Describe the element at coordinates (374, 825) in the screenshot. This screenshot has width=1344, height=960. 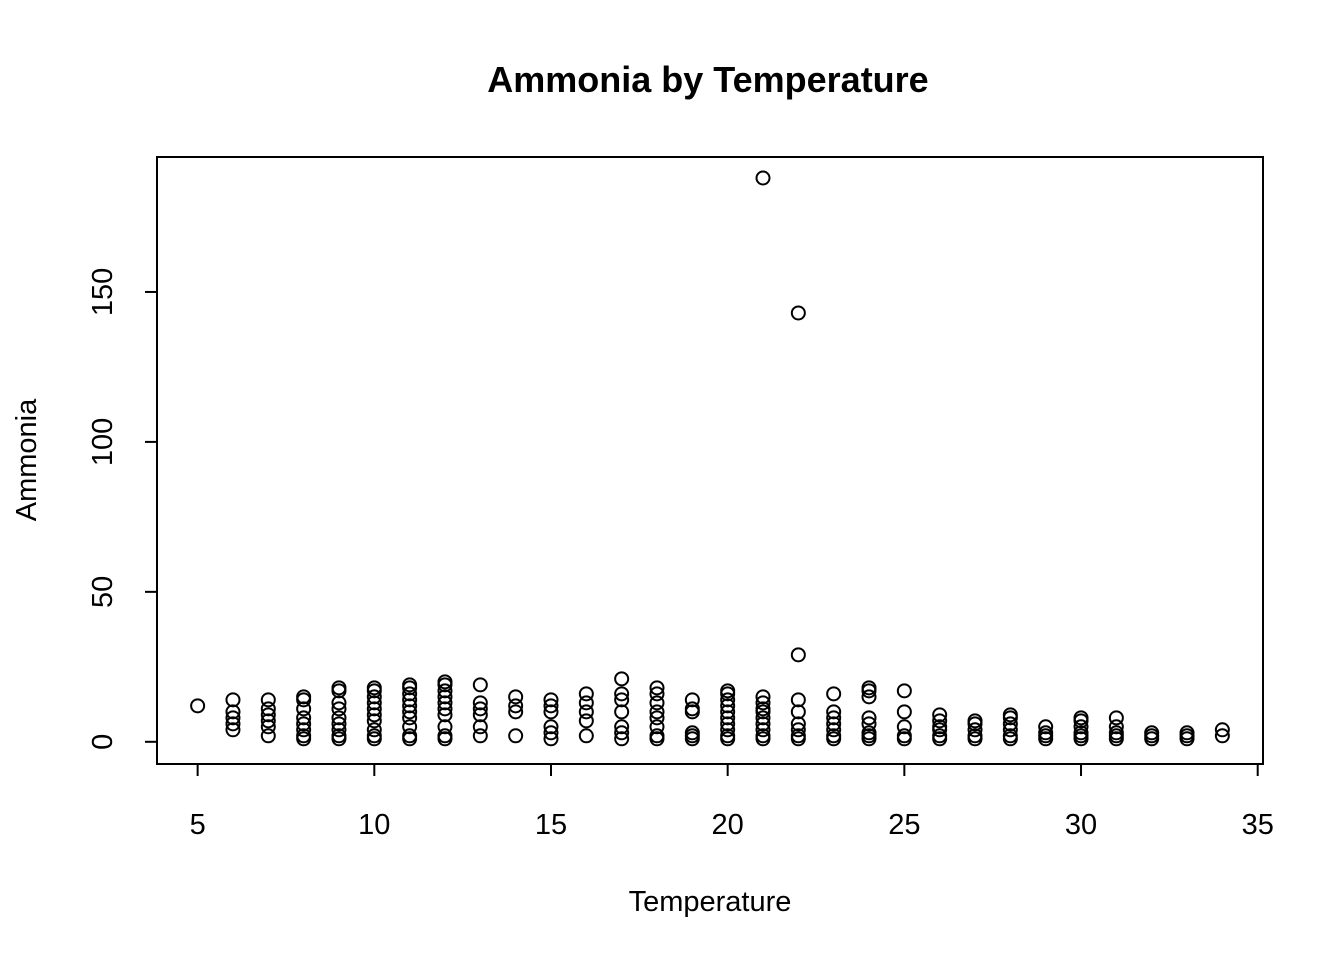
I see `x-tick-label: 10` at that location.